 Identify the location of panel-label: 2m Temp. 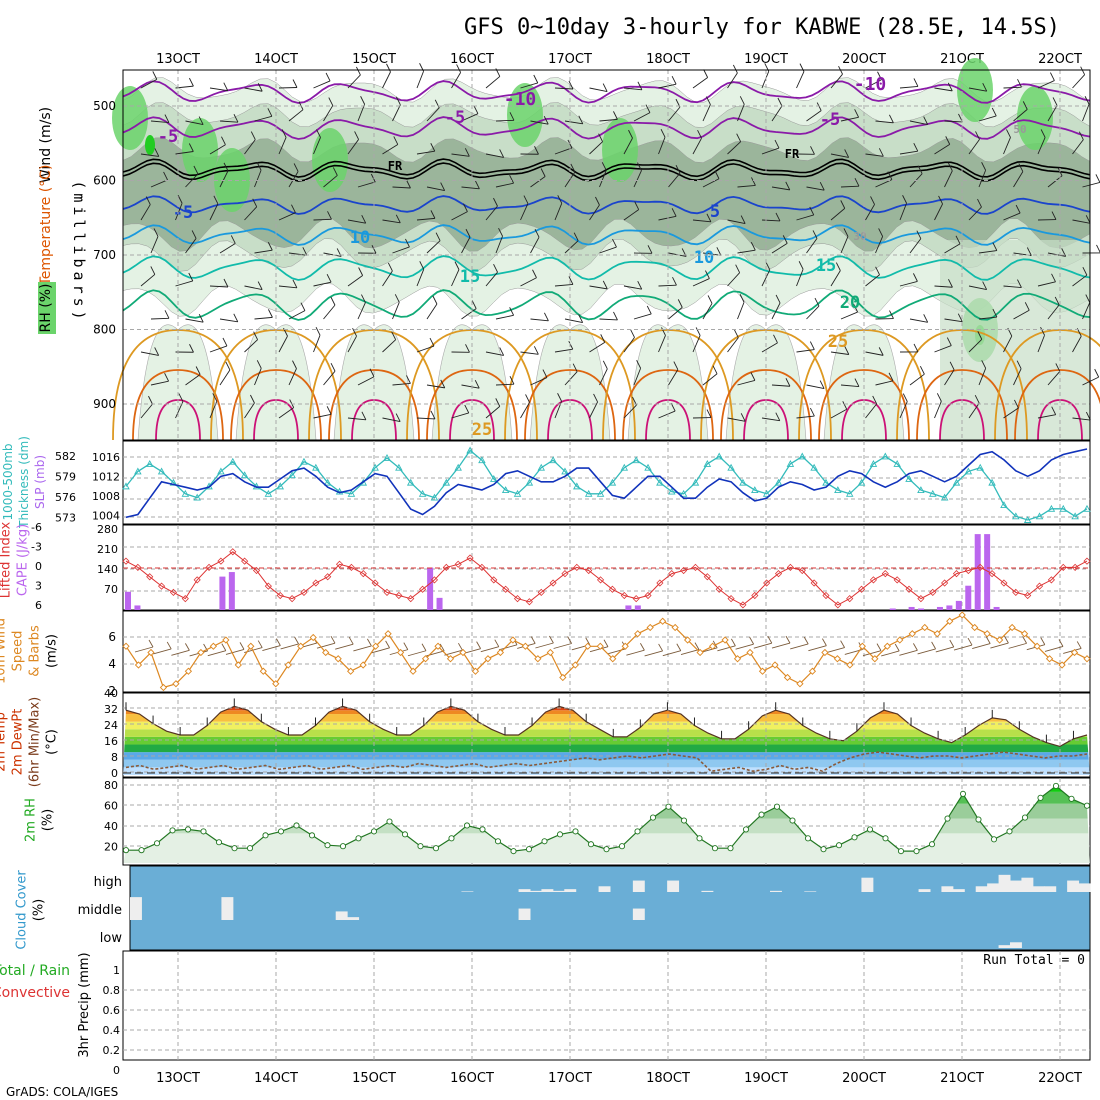
(4, 742).